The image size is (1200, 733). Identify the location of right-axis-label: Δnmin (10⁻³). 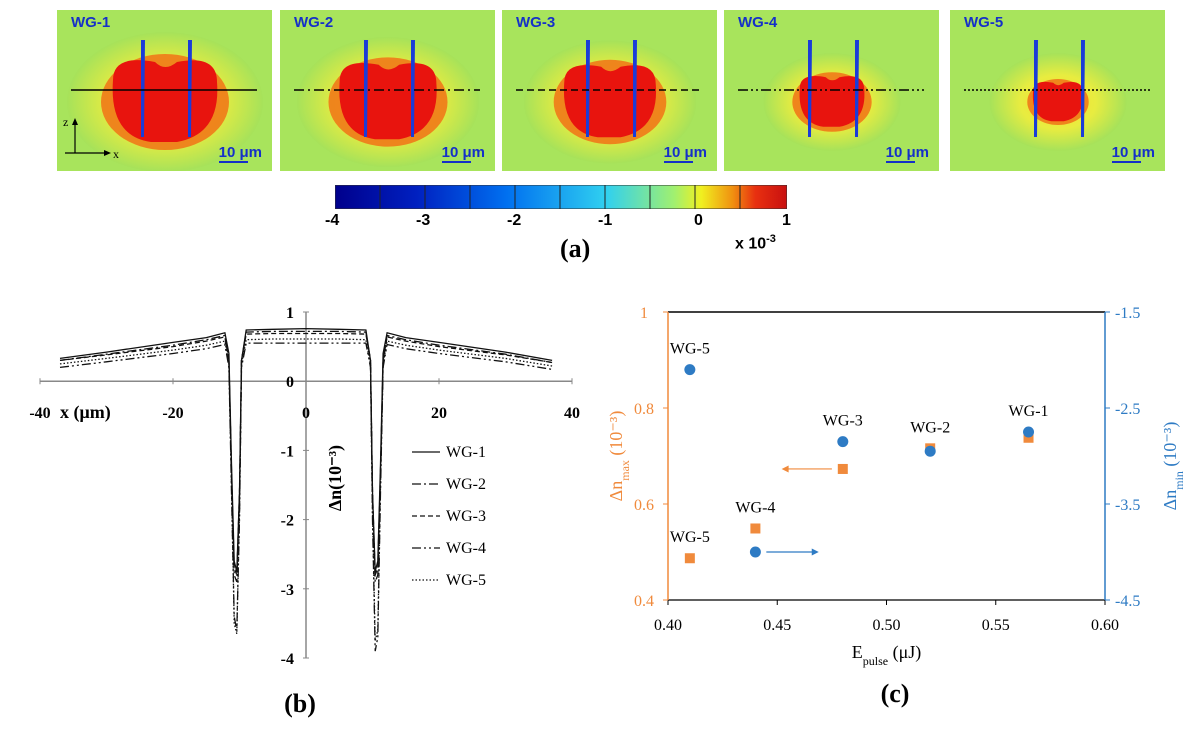
(1173, 466).